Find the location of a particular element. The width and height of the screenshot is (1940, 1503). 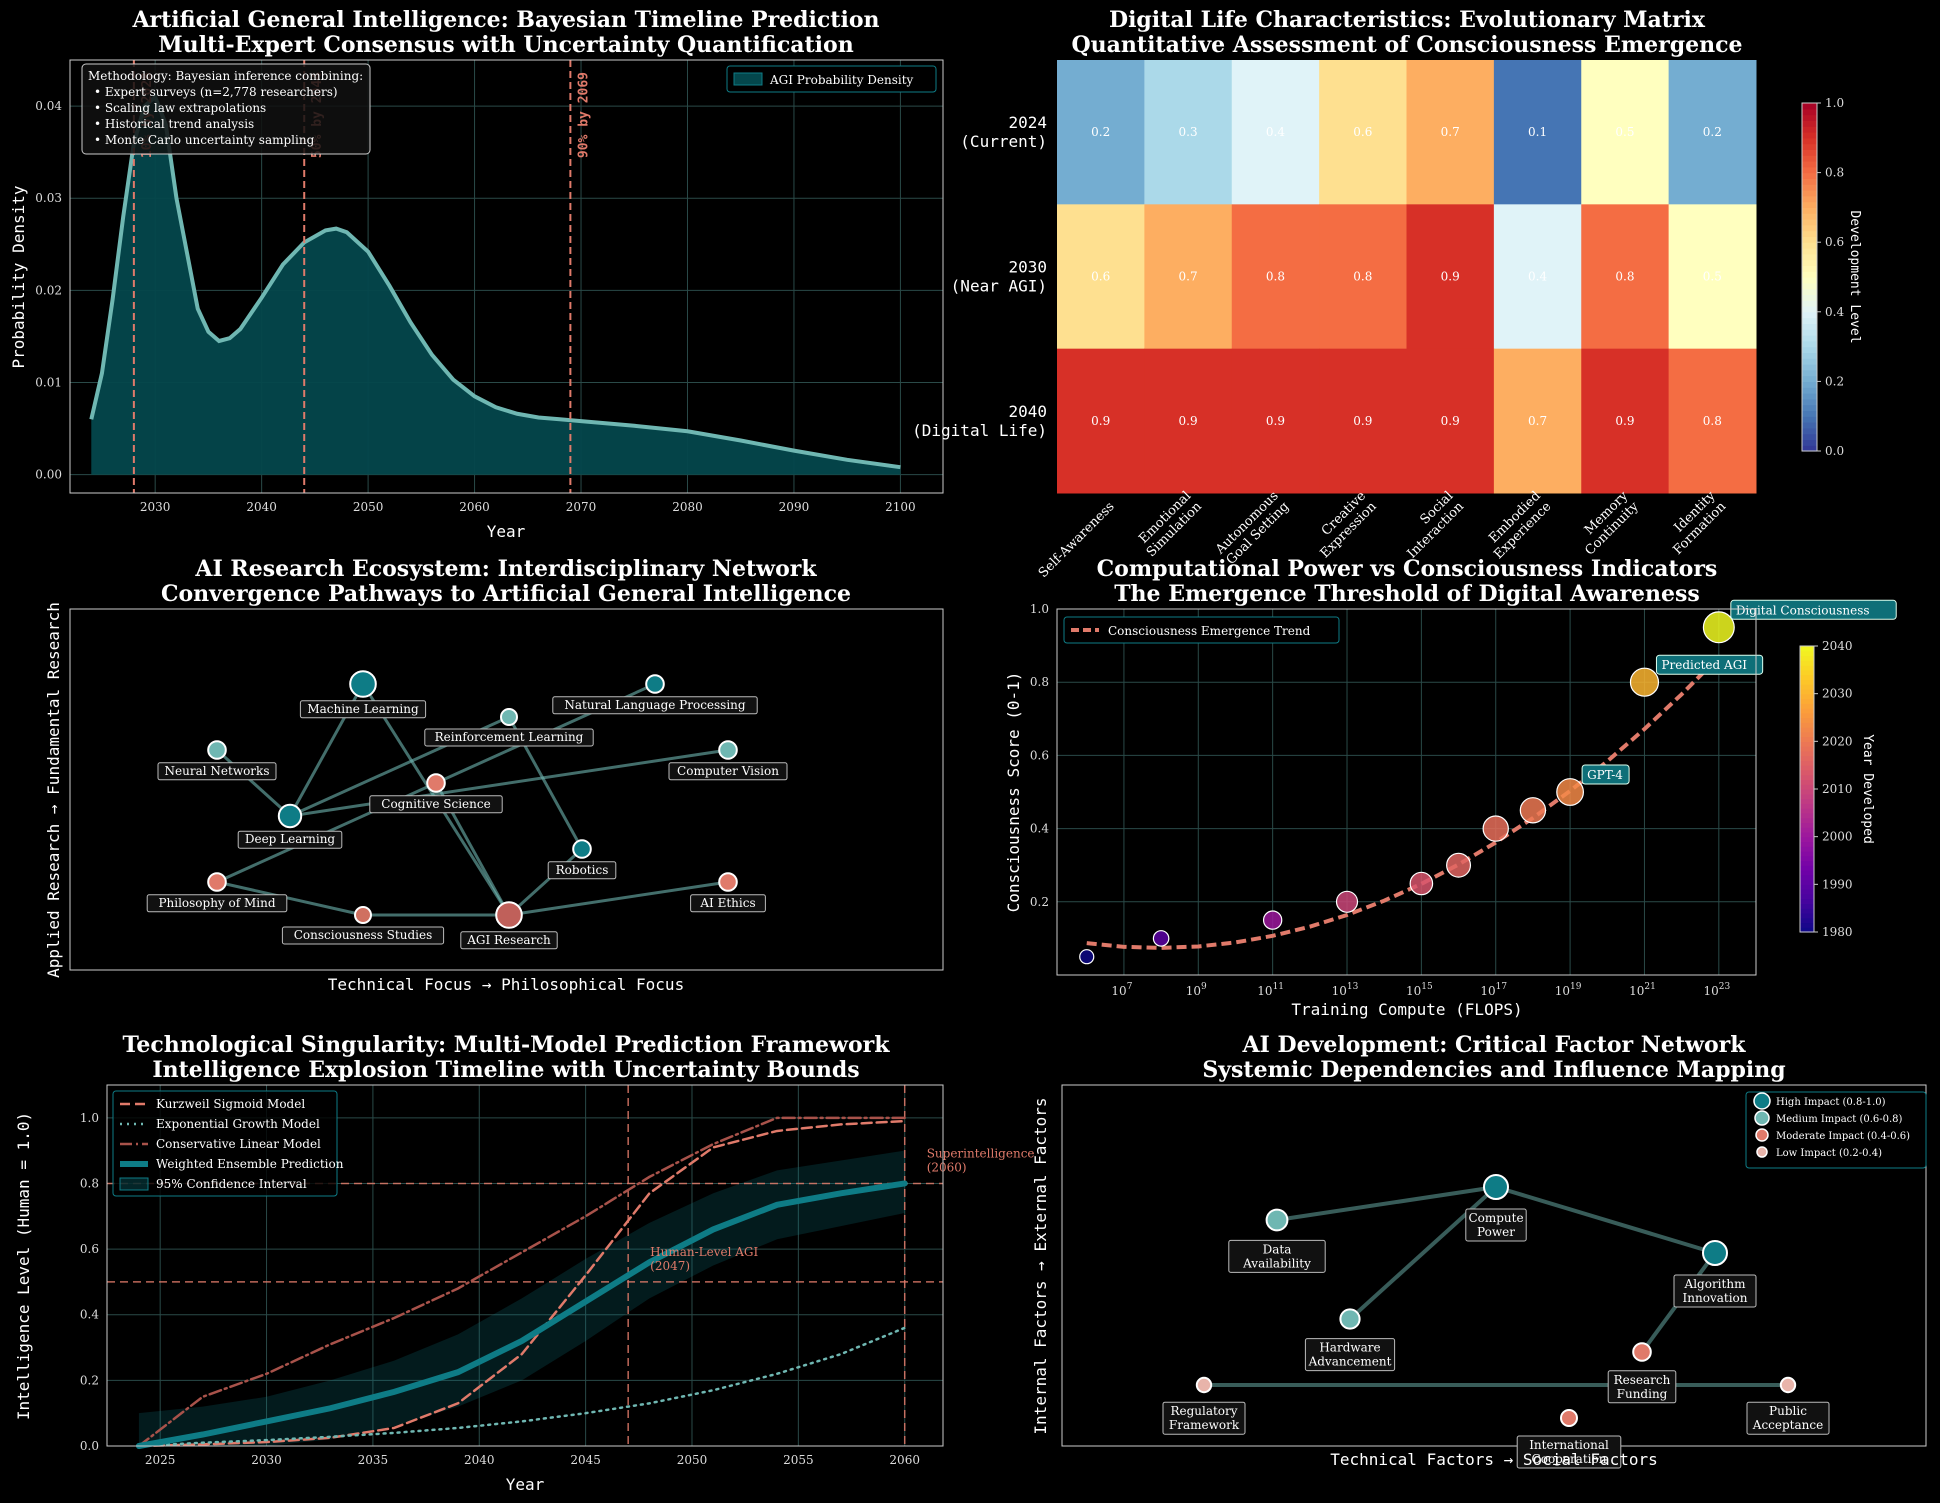

singularity-series-line is located at coordinates (521, 1387).